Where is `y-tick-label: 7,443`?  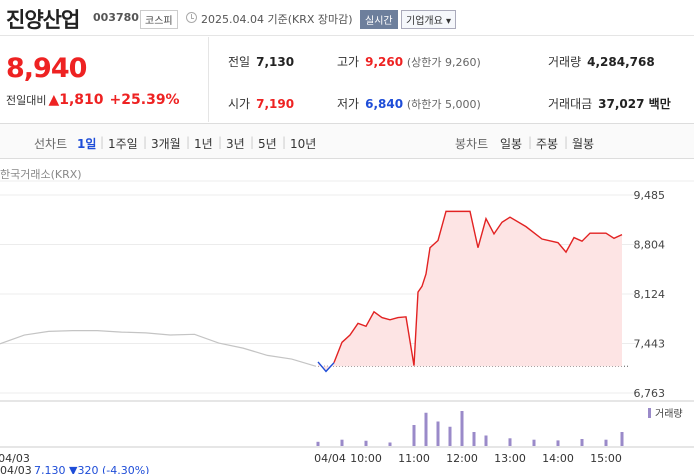
y-tick-label: 7,443 is located at coordinates (650, 344).